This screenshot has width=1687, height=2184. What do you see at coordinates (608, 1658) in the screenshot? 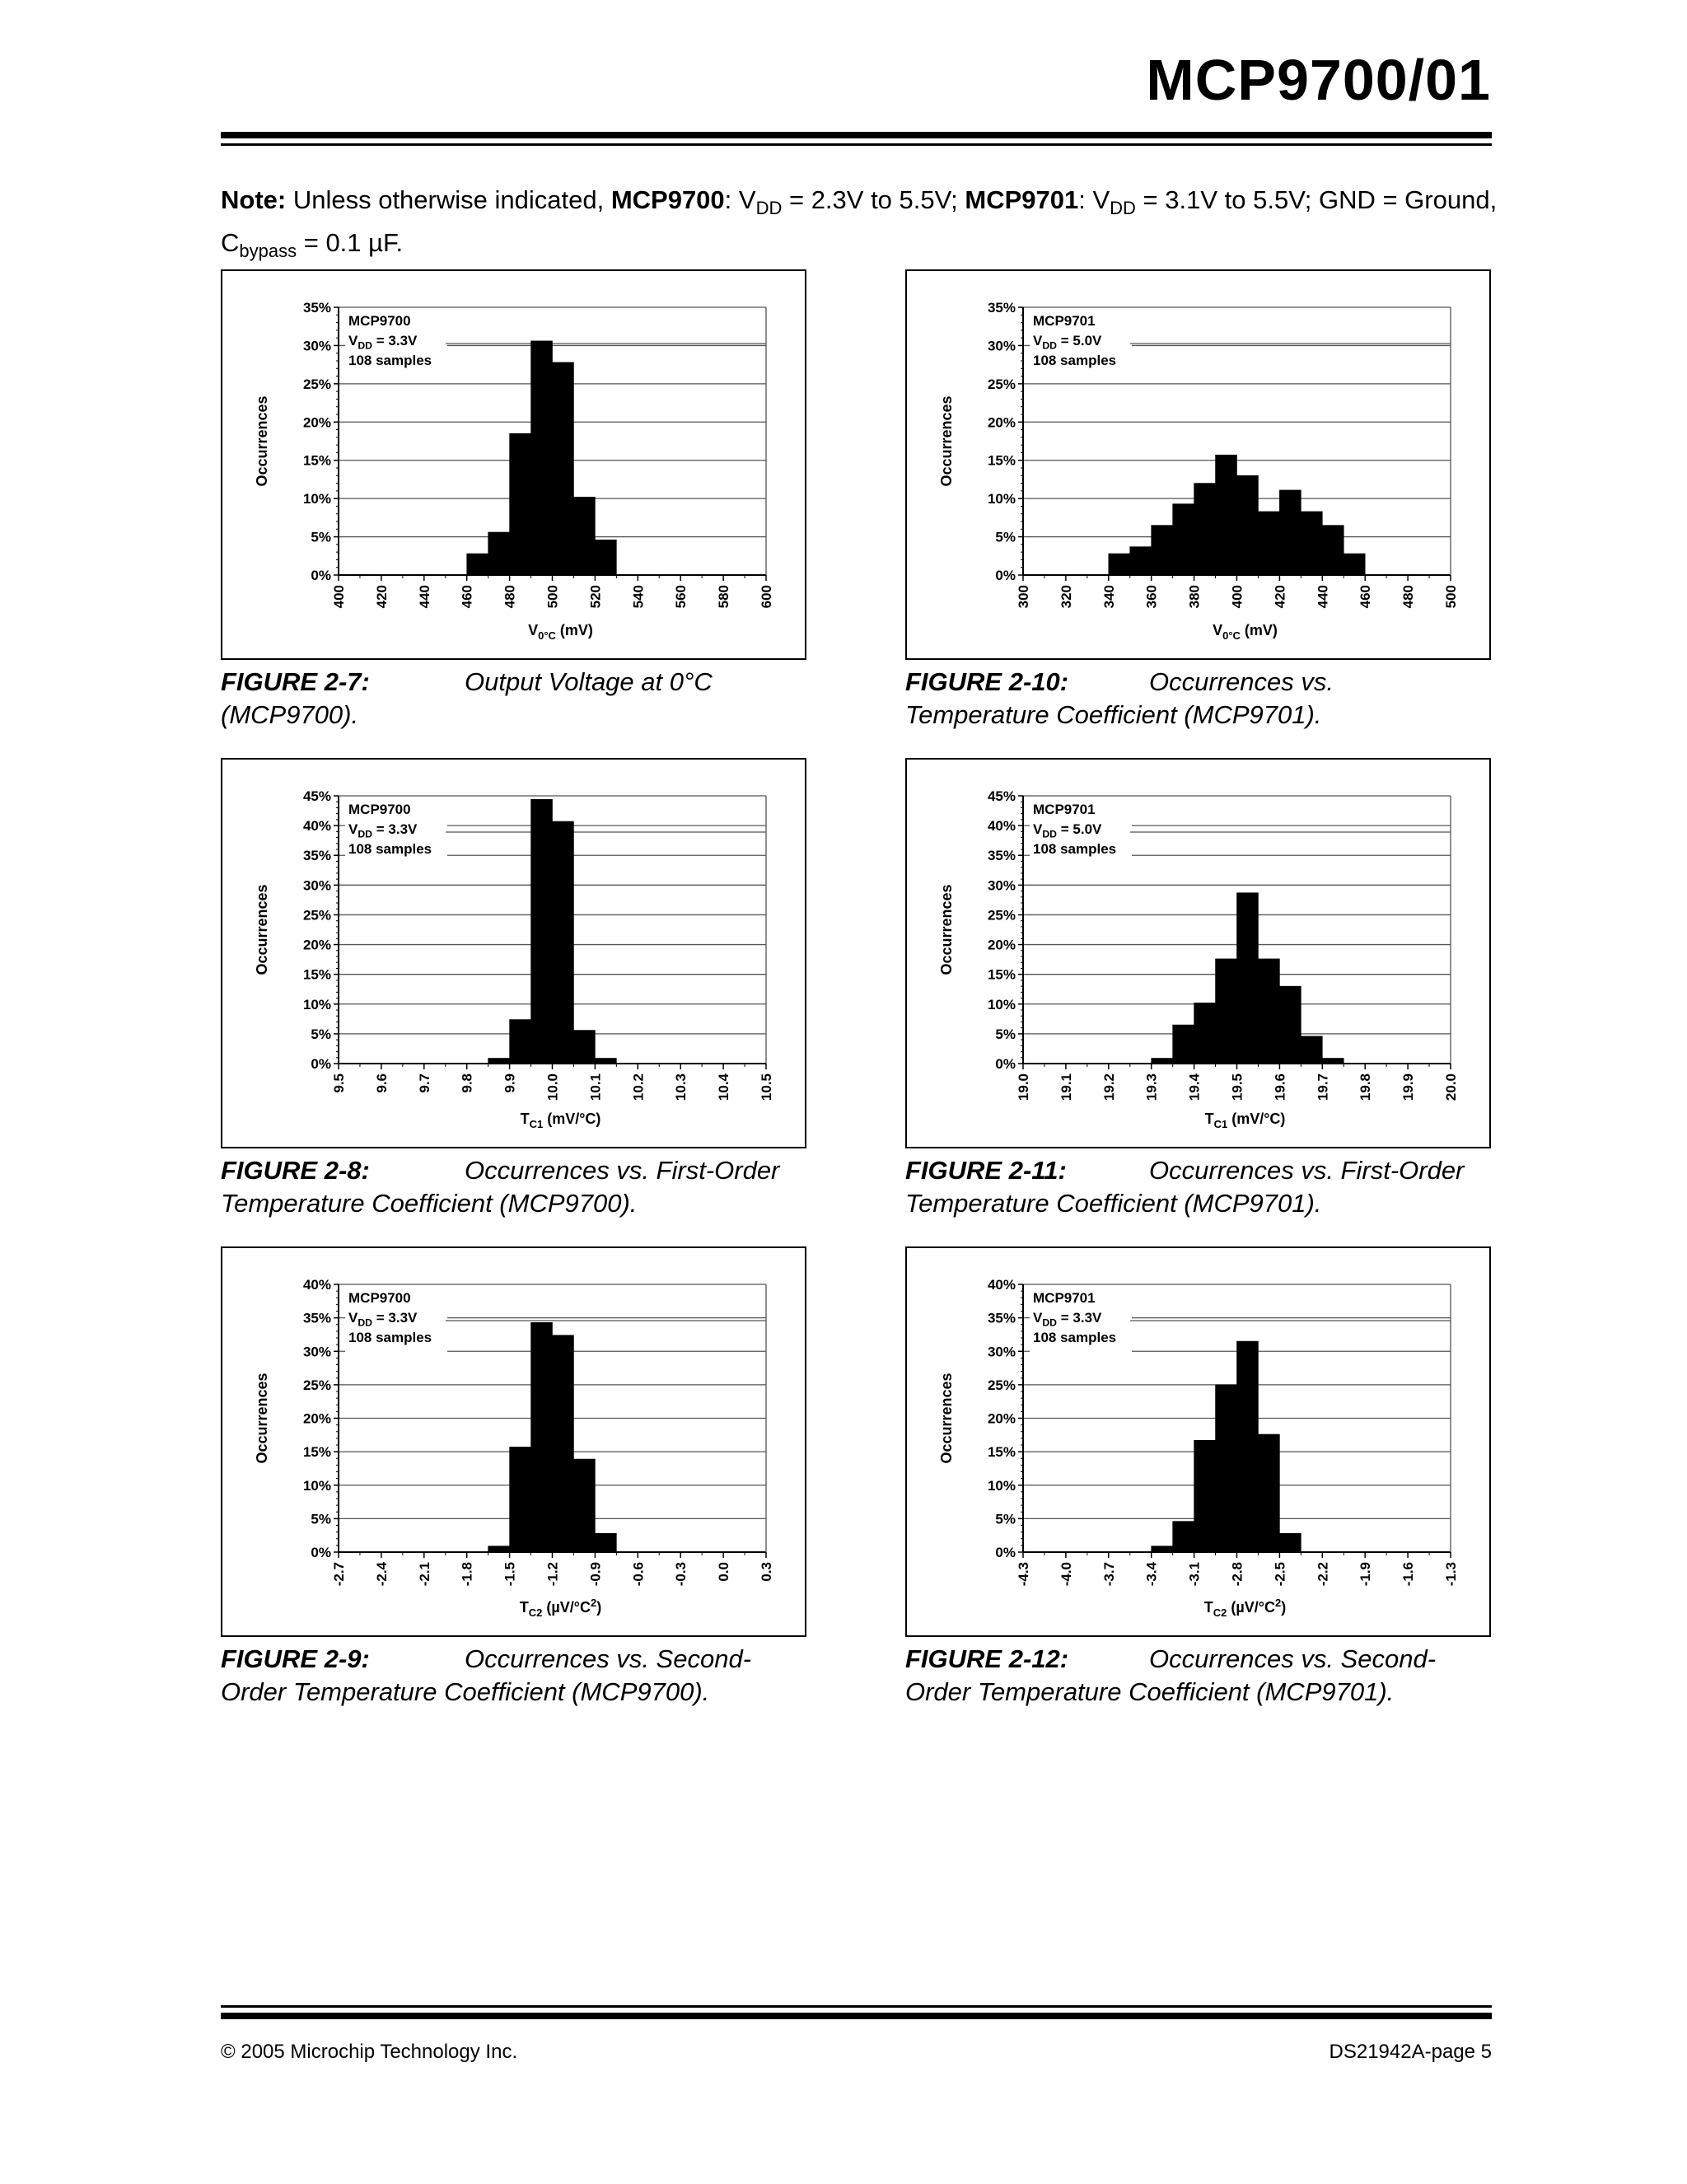
I see `caption-text: Occurrences vs. Second-` at bounding box center [608, 1658].